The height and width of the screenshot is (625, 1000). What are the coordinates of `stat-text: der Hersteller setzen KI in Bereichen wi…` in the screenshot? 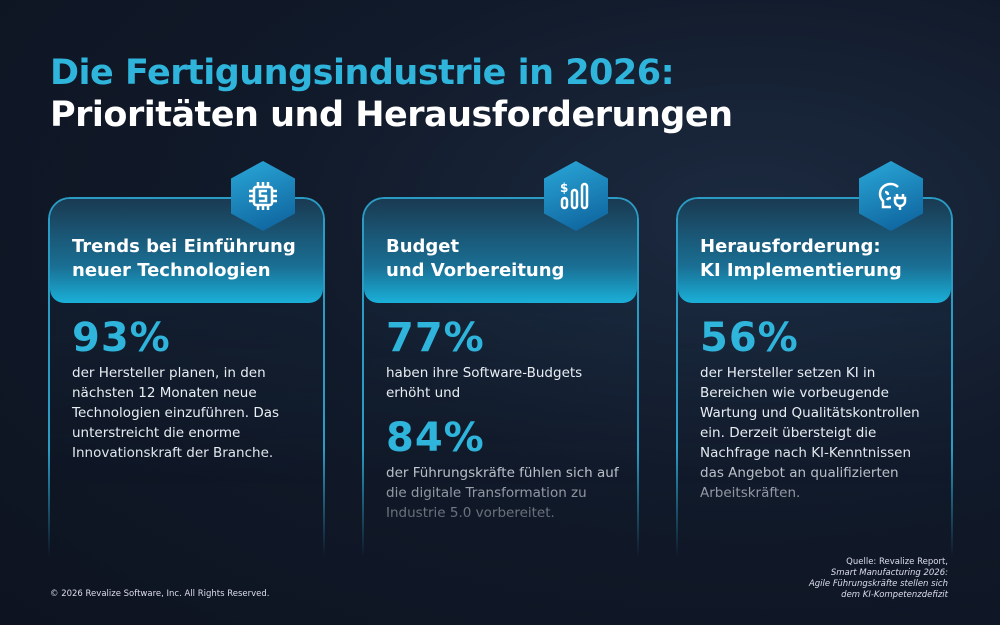 It's located at (810, 433).